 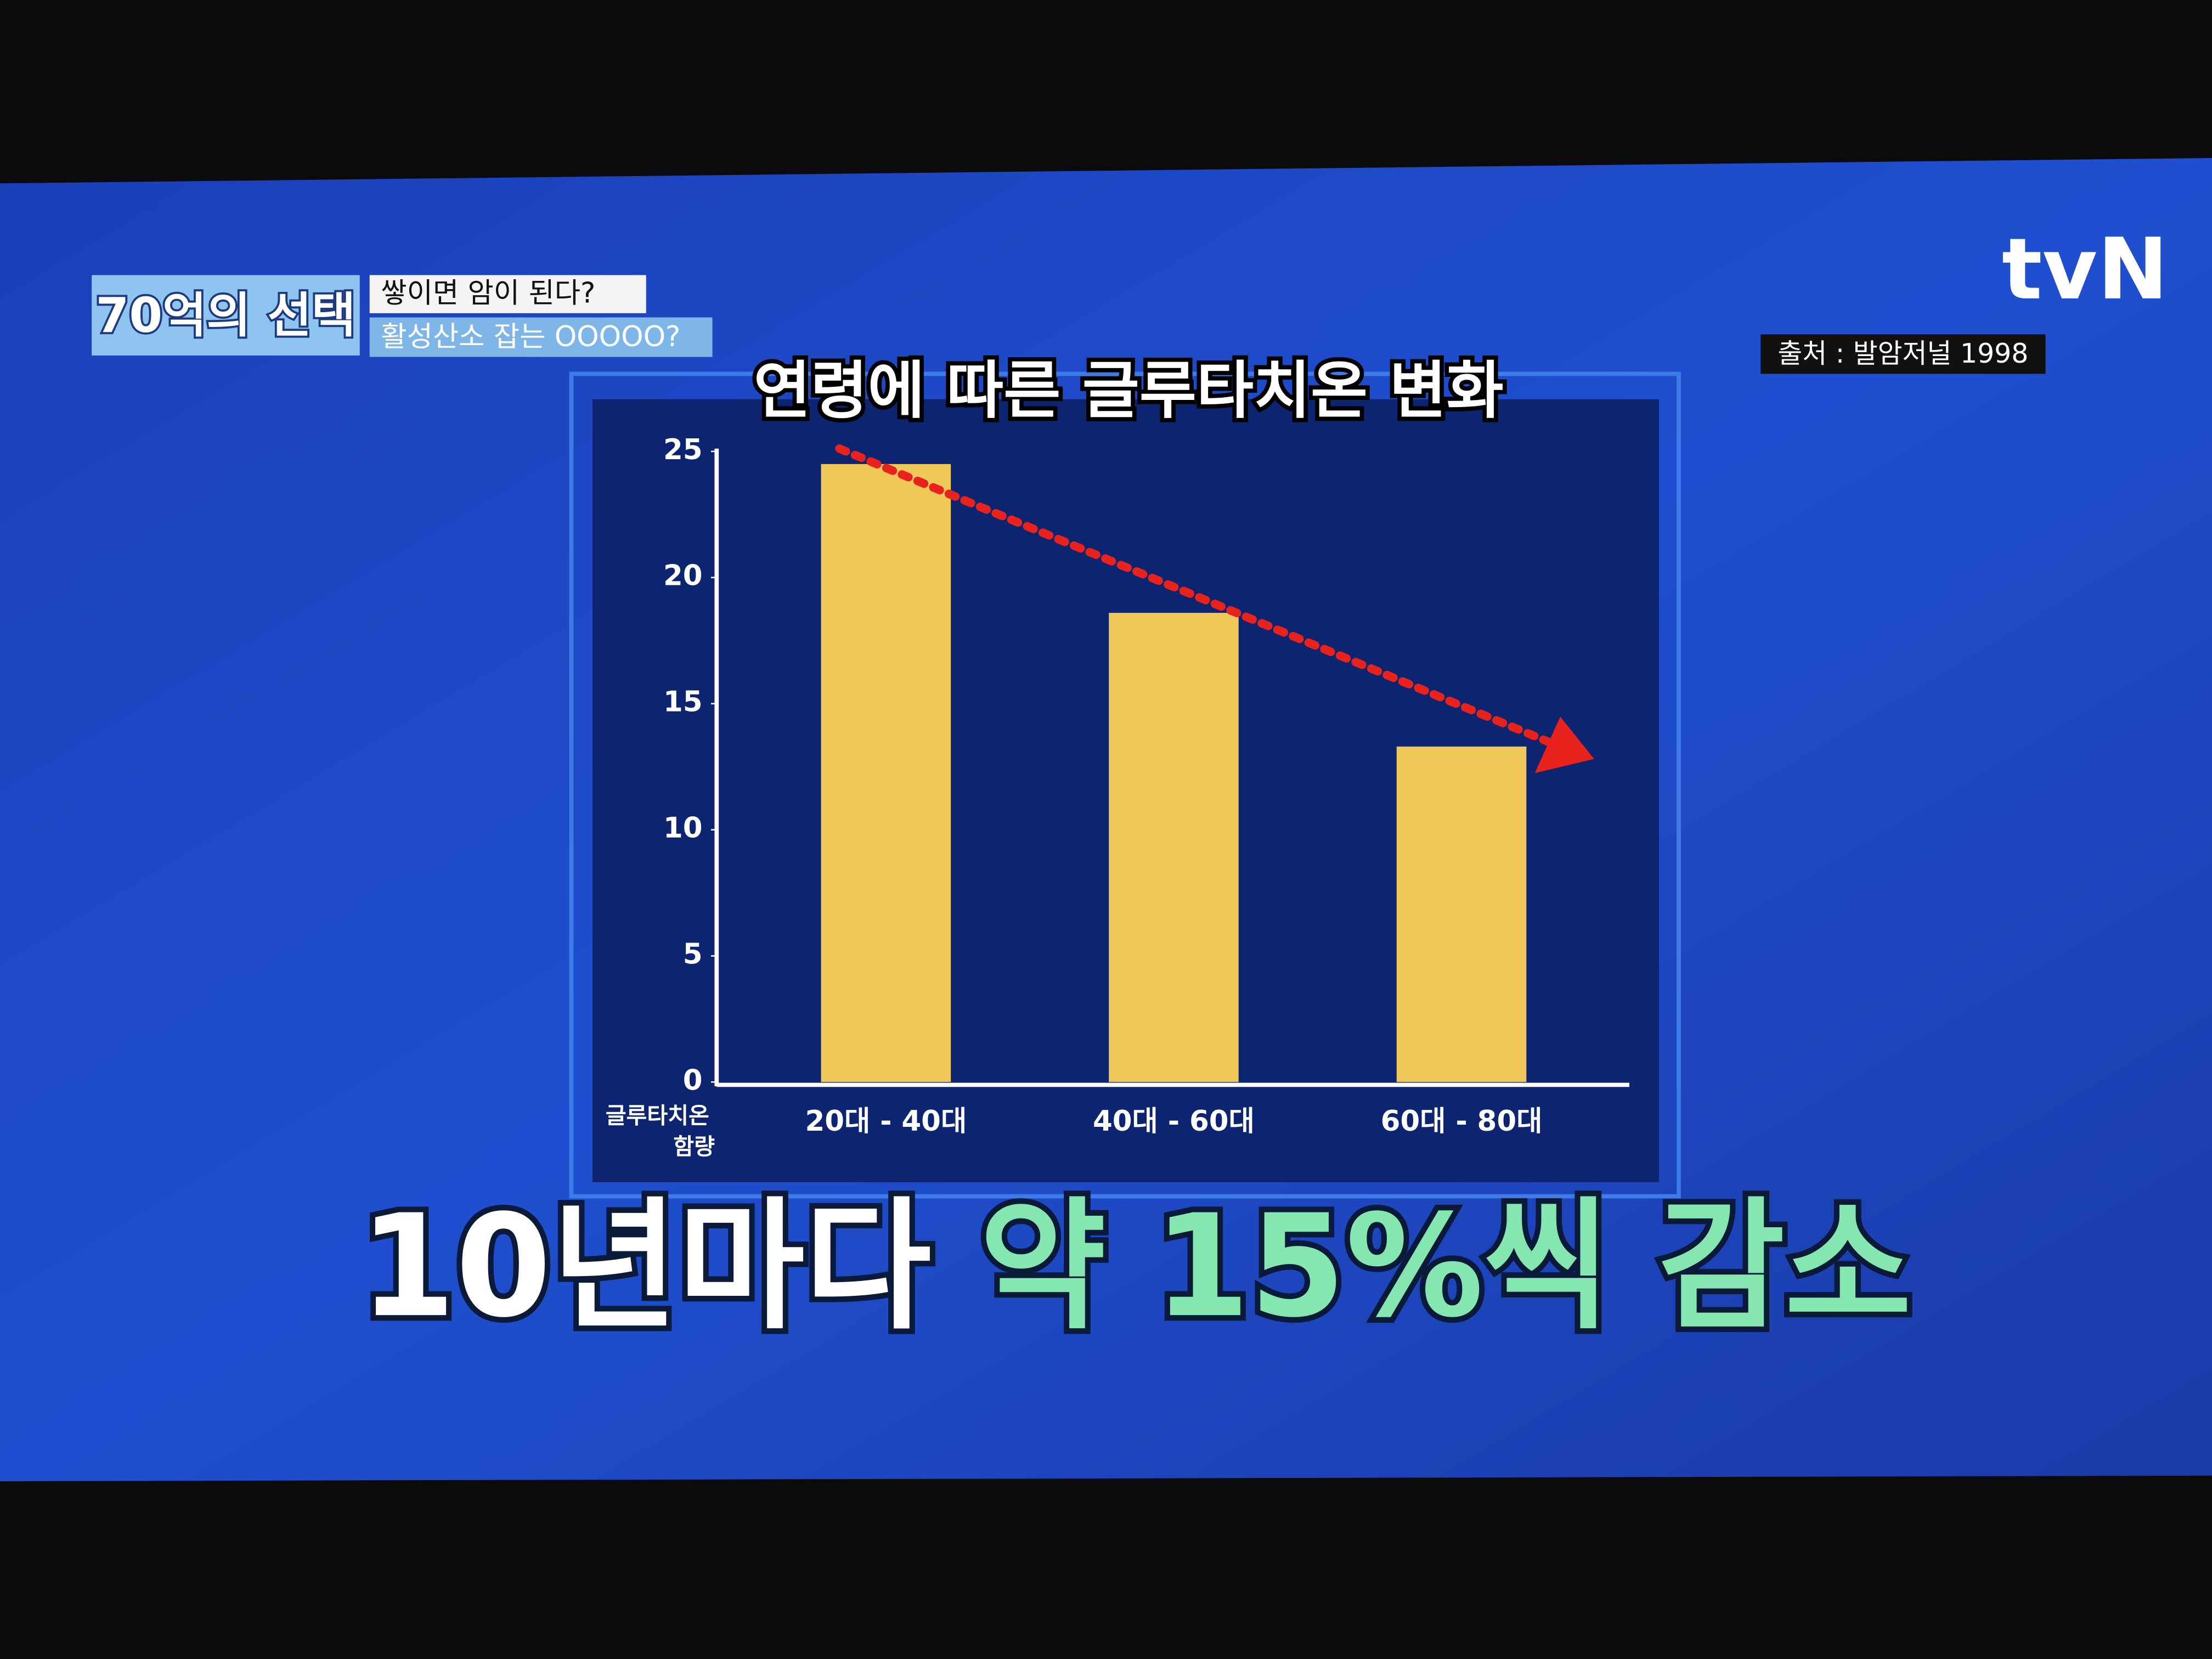 I want to click on channel-logo: tvN, so click(x=2085, y=270).